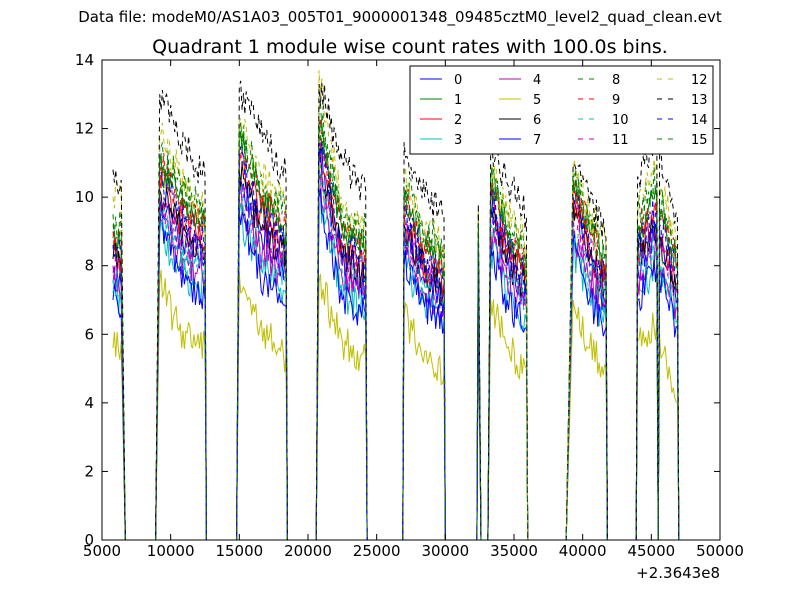 Image resolution: width=800 pixels, height=600 pixels. Describe the element at coordinates (603, 120) in the screenshot. I see `legend-entry-10: 10` at that location.